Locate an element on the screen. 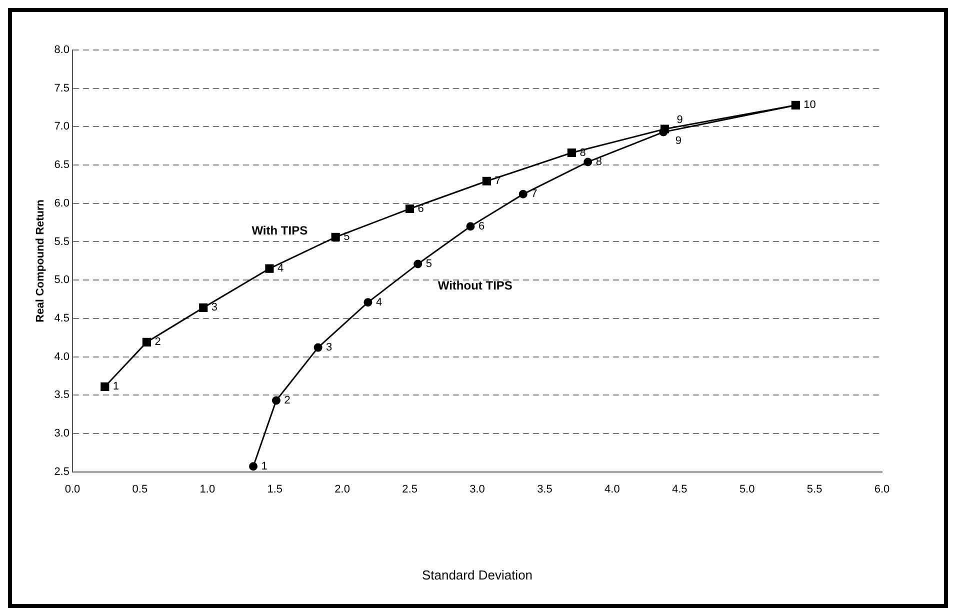 The width and height of the screenshot is (956, 610). x-tick-label: 1.0 is located at coordinates (208, 489).